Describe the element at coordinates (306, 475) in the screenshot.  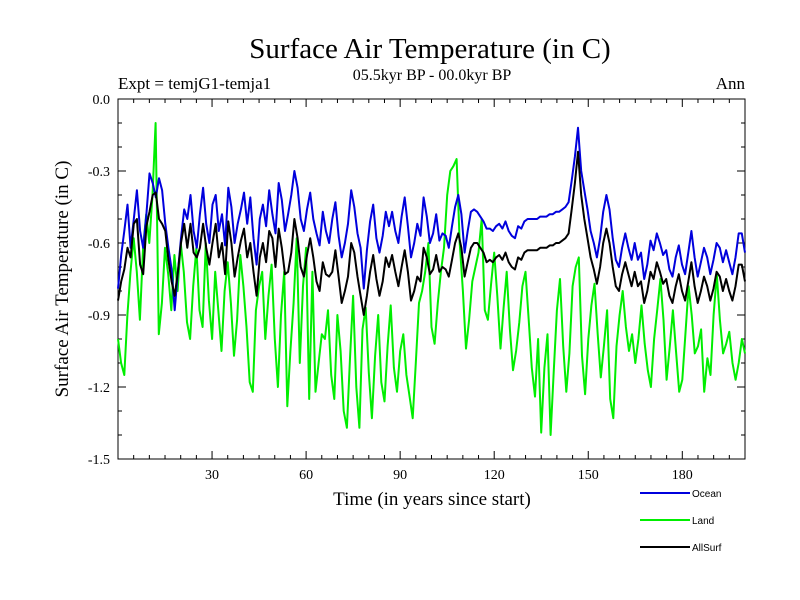
I see `x-tick-label: 60` at that location.